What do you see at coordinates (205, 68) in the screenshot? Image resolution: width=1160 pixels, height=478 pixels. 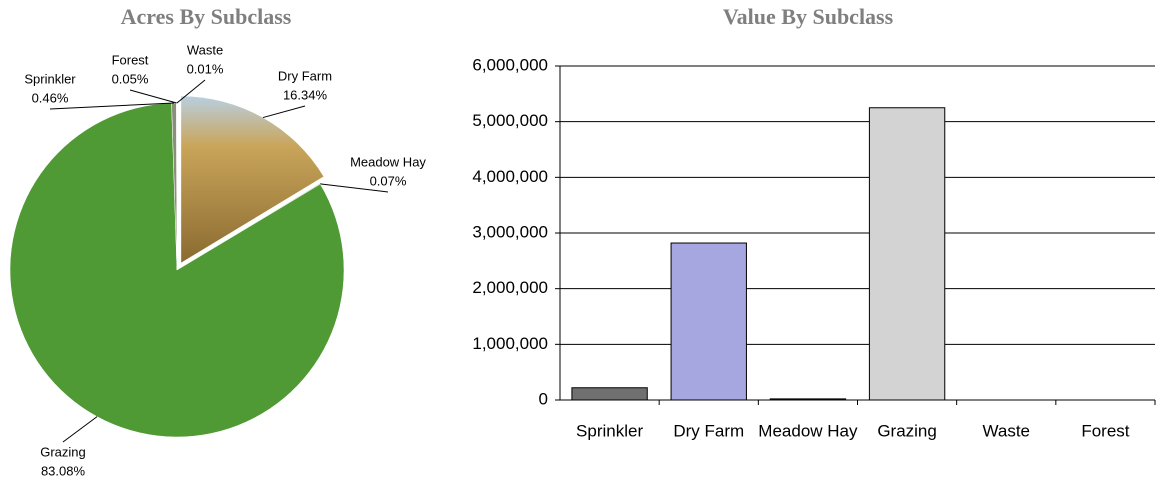 I see `slice-value-label: 0.01%` at bounding box center [205, 68].